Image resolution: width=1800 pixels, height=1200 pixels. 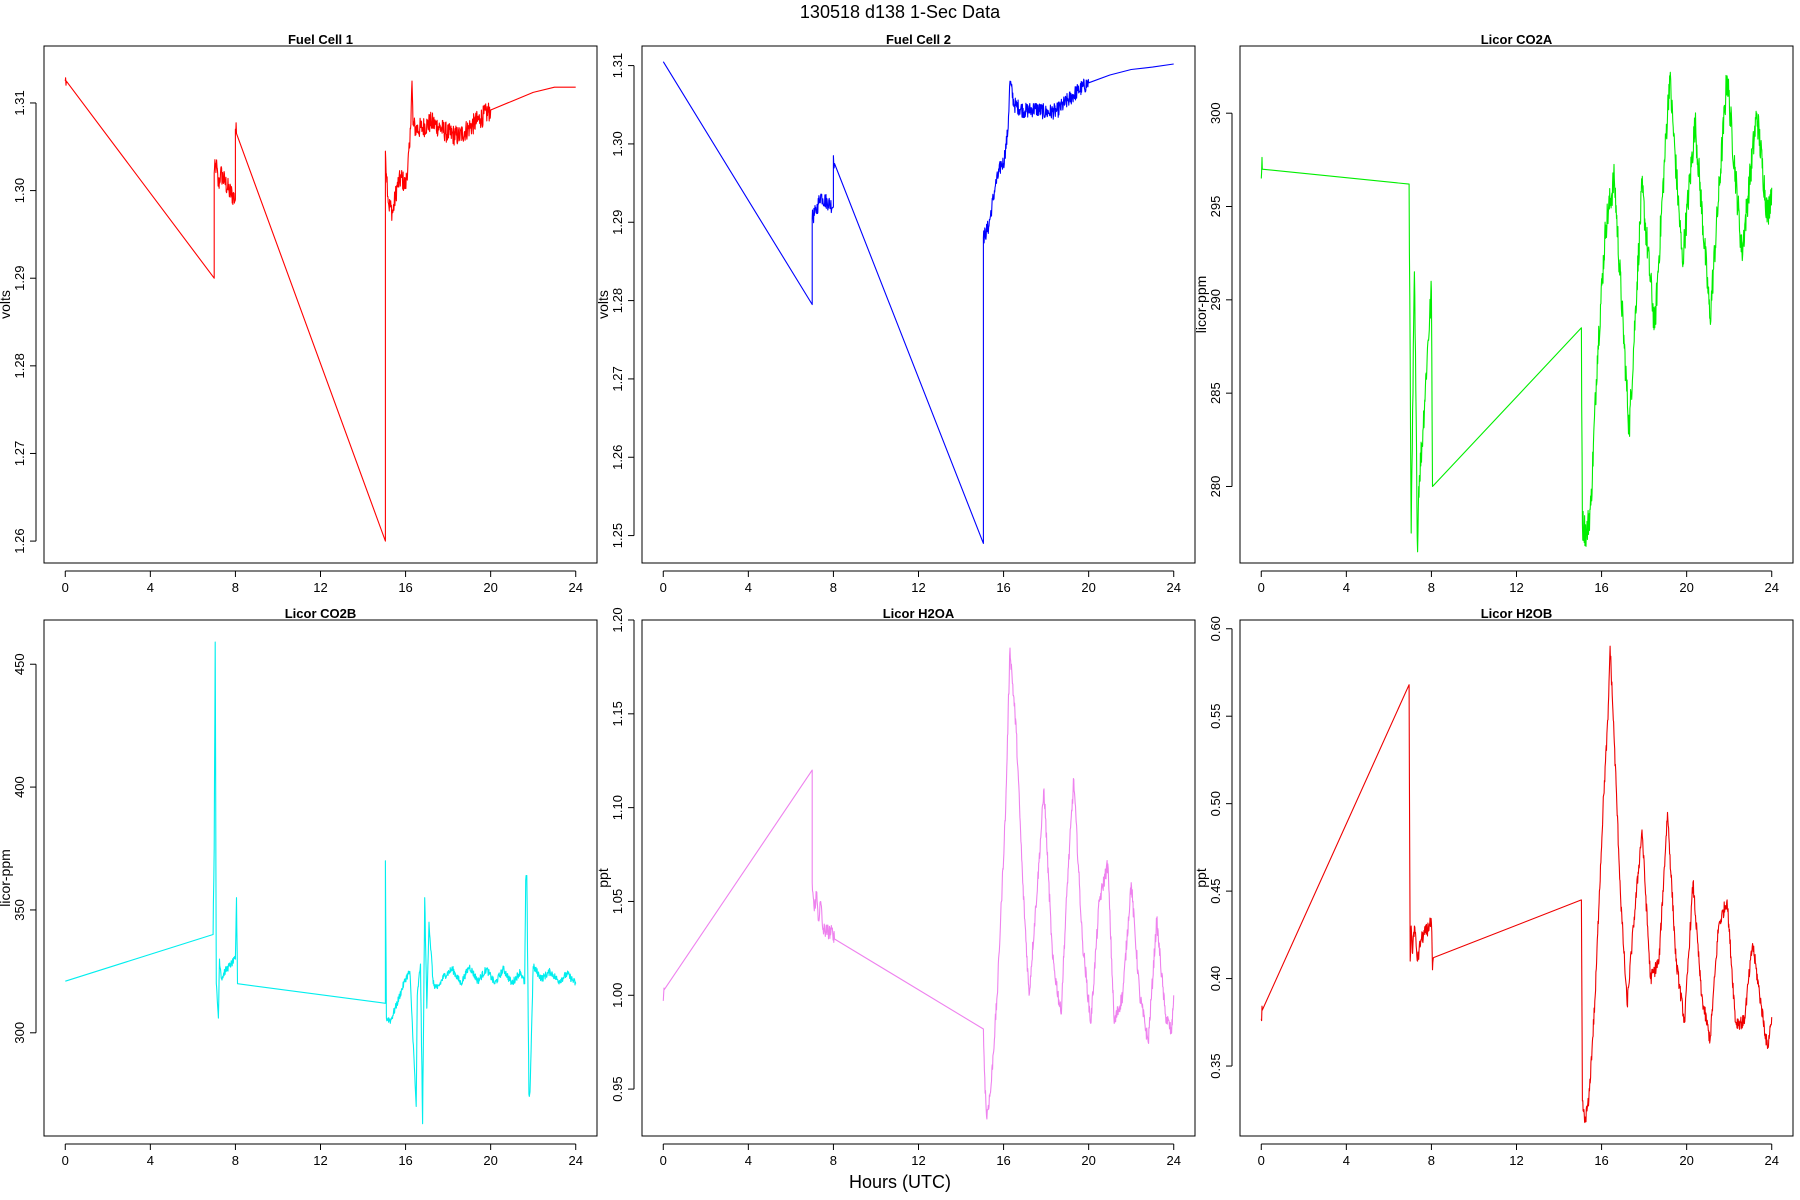 What do you see at coordinates (900, 12) in the screenshot?
I see `figure-title: 130518 d138 1-Sec Data` at bounding box center [900, 12].